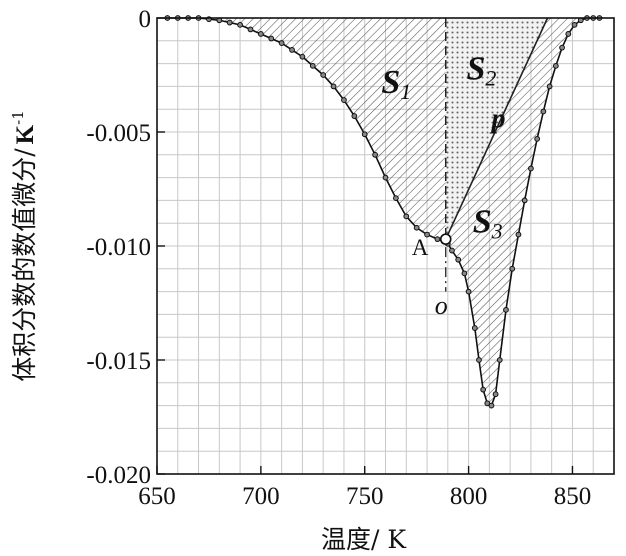  Describe the element at coordinates (24, 246) in the screenshot. I see `y-axis-title: 体积分数的数值微分/K-1` at that location.